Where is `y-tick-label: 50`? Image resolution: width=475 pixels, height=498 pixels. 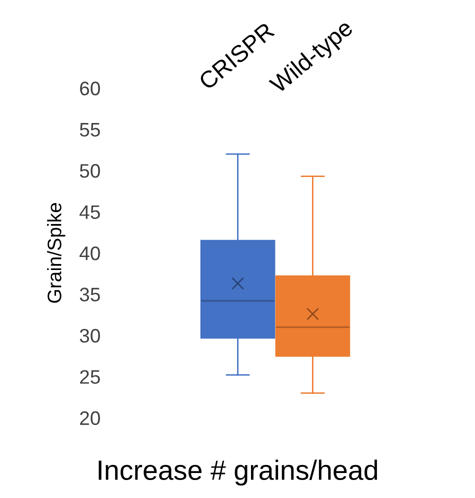
y-tick-label: 50 is located at coordinates (90, 171).